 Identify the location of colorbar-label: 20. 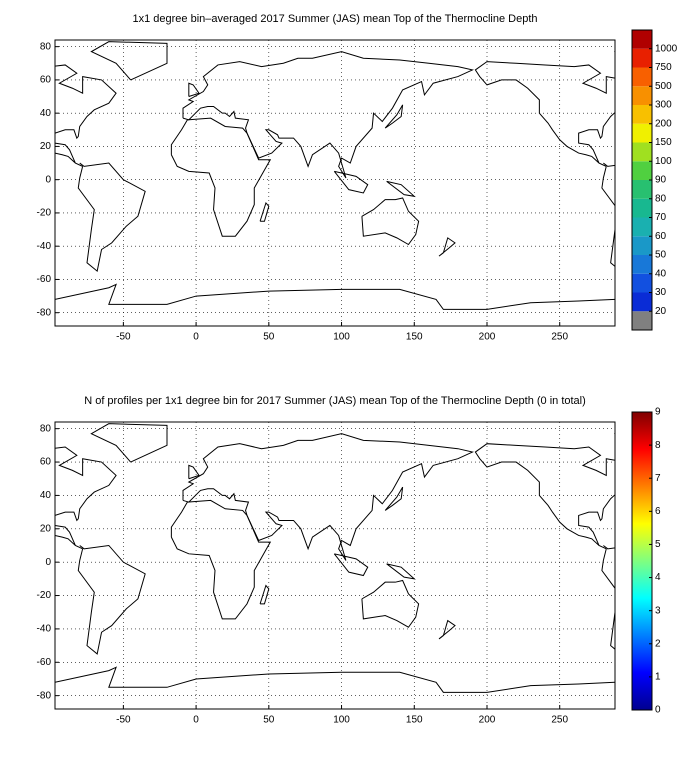
(661, 311).